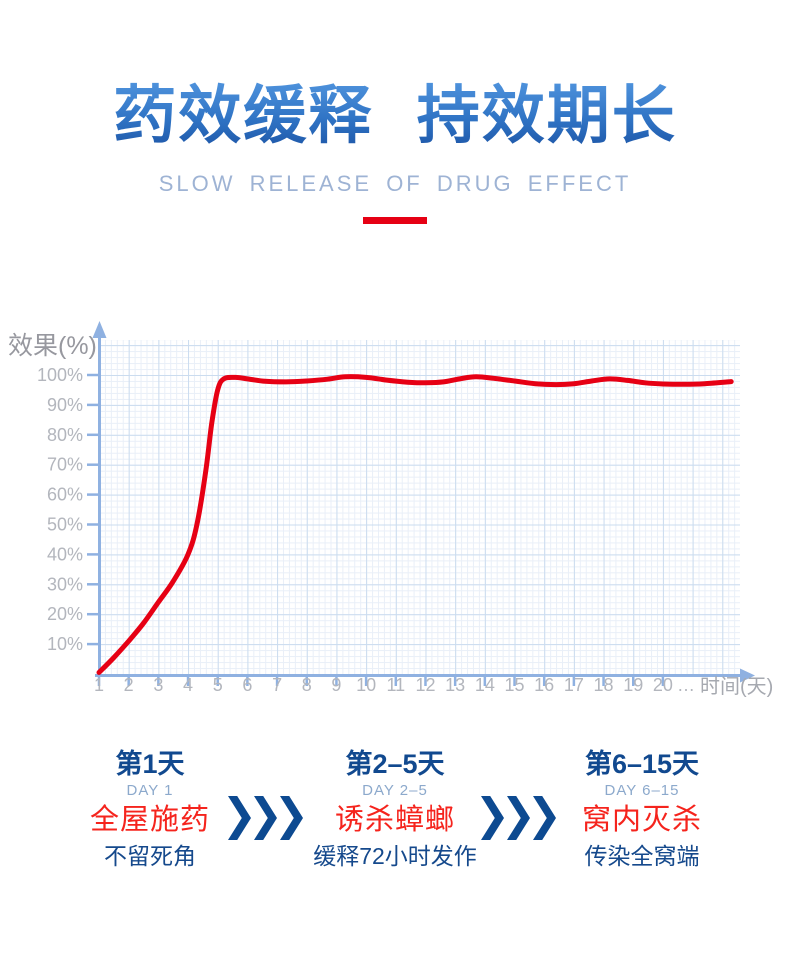  I want to click on stage-desc: 传染全窝端, so click(642, 856).